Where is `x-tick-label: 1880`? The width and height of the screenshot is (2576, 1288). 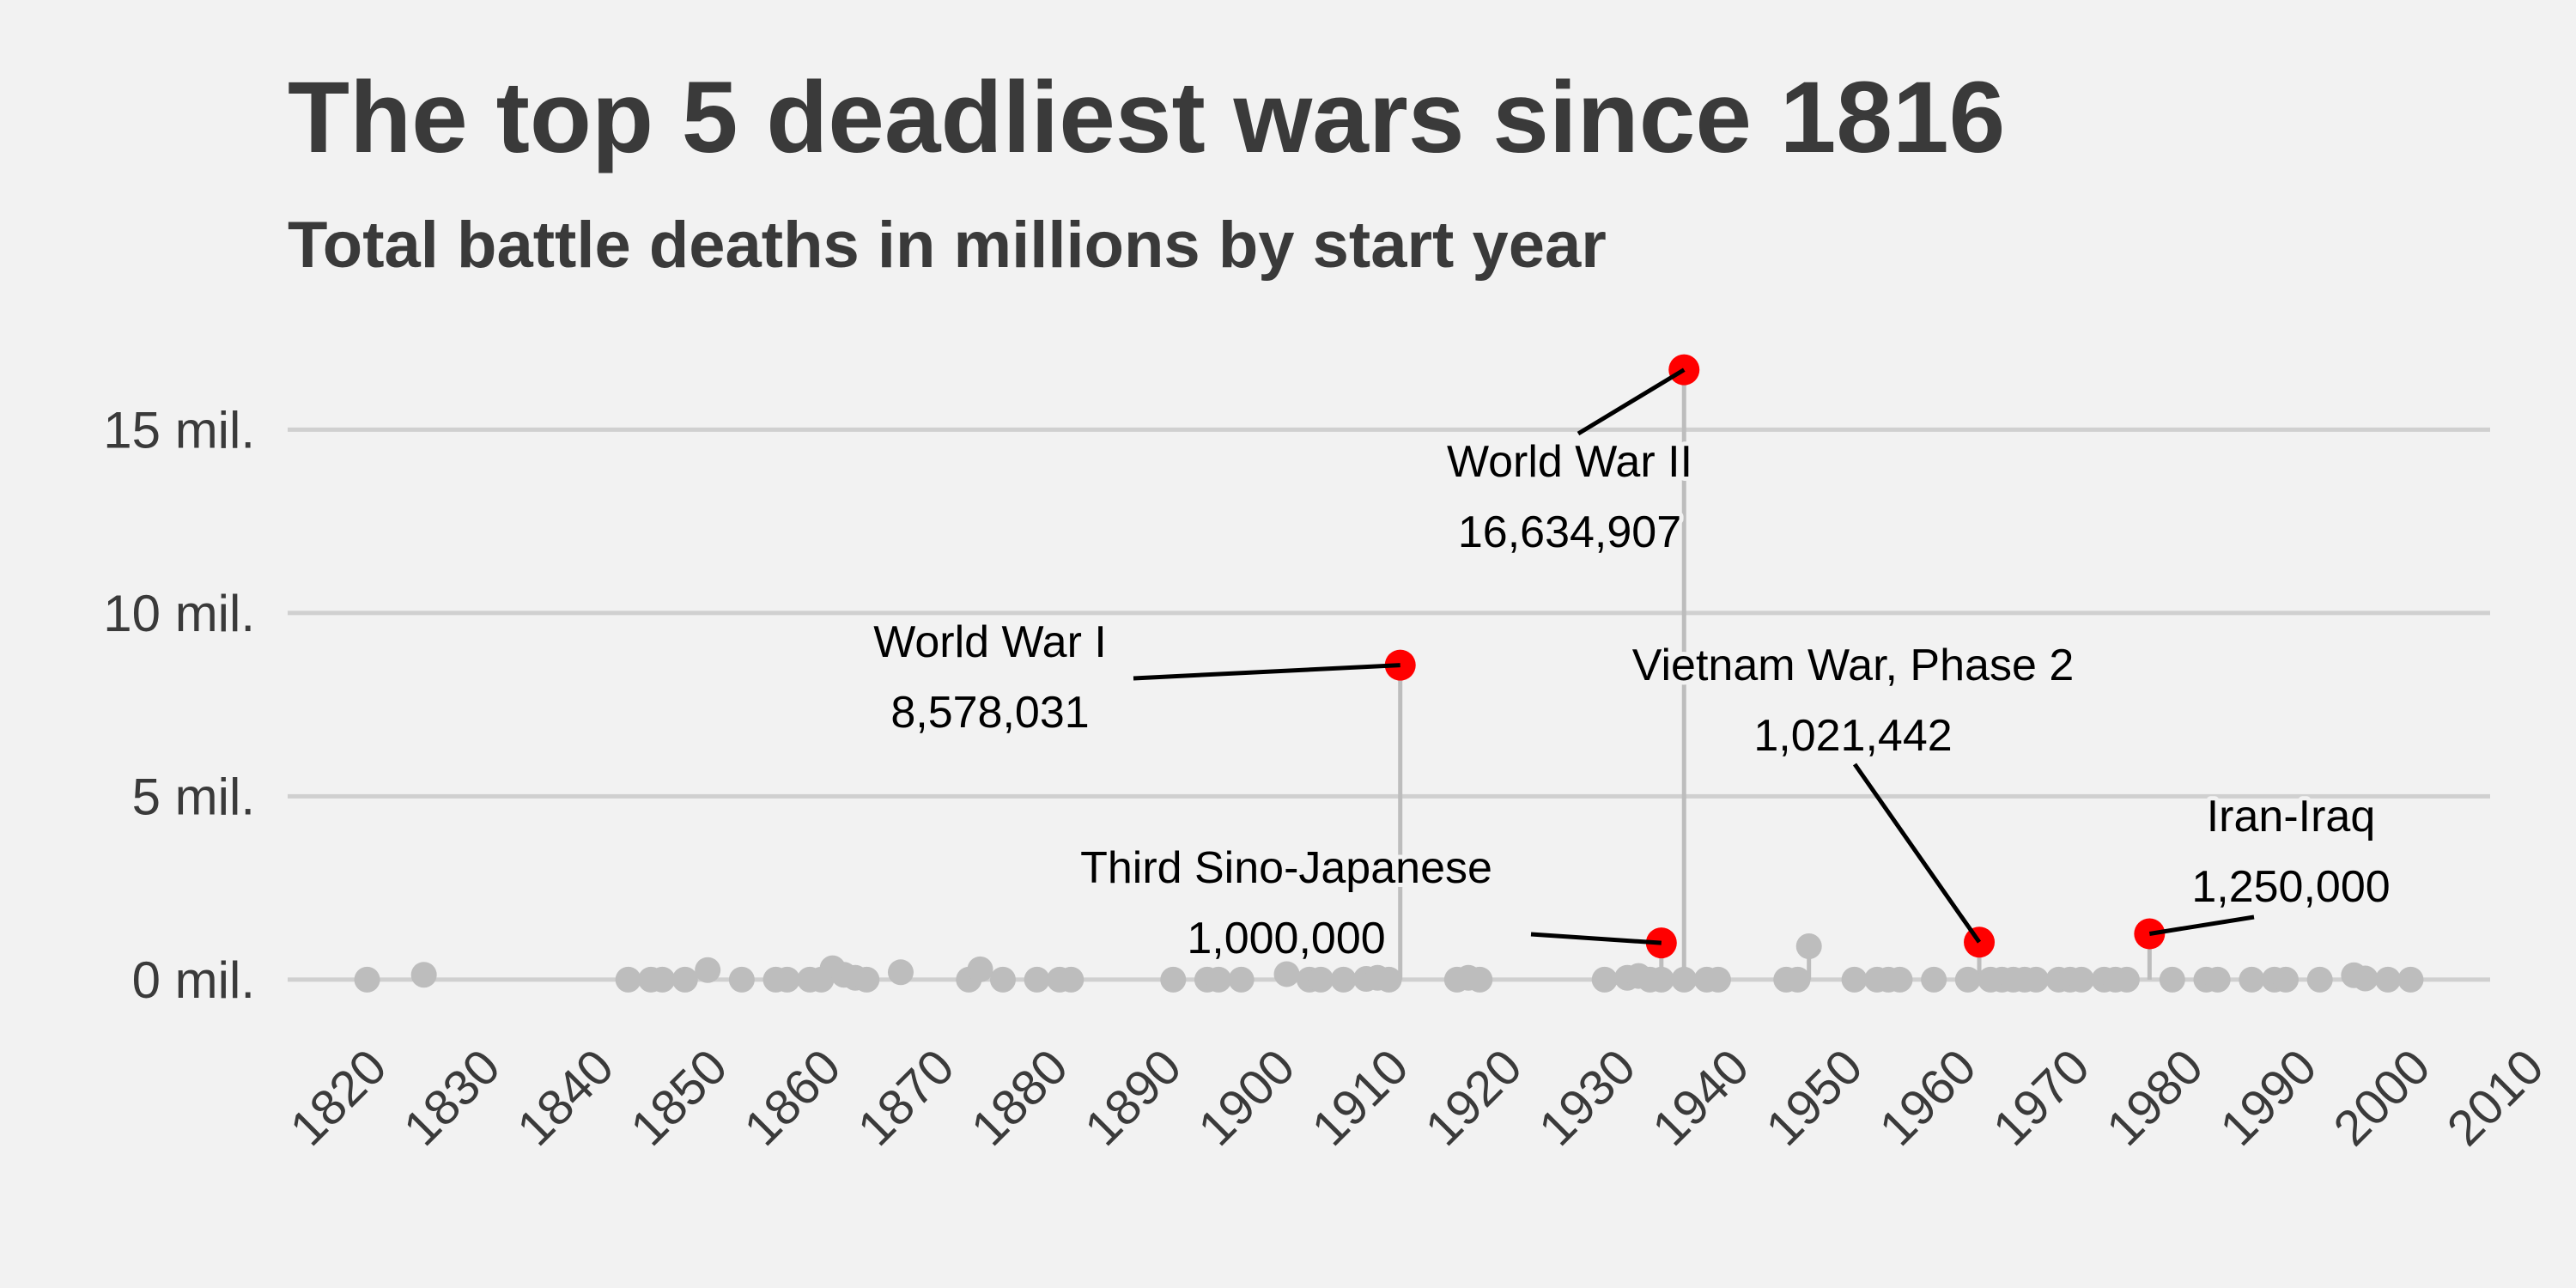 x-tick-label: 1880 is located at coordinates (1020, 1098).